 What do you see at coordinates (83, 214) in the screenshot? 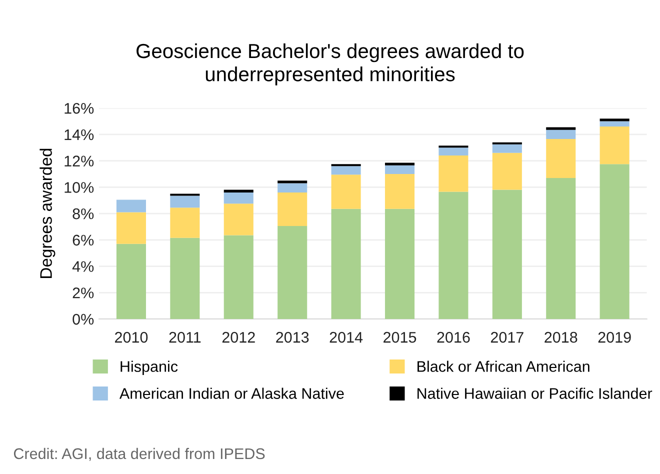
I see `y-tick-label: 8%` at bounding box center [83, 214].